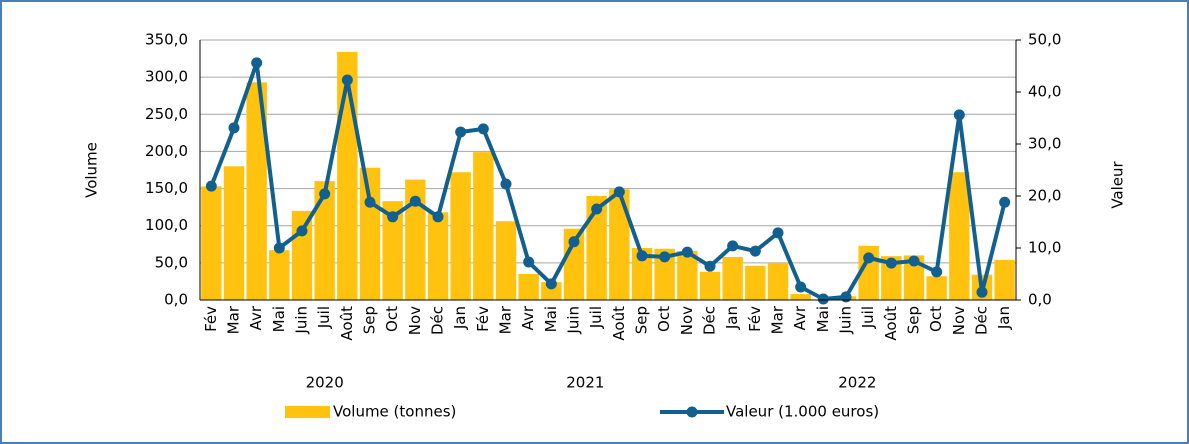  What do you see at coordinates (1044, 40) in the screenshot?
I see `y2-tick-label: 50,0` at bounding box center [1044, 40].